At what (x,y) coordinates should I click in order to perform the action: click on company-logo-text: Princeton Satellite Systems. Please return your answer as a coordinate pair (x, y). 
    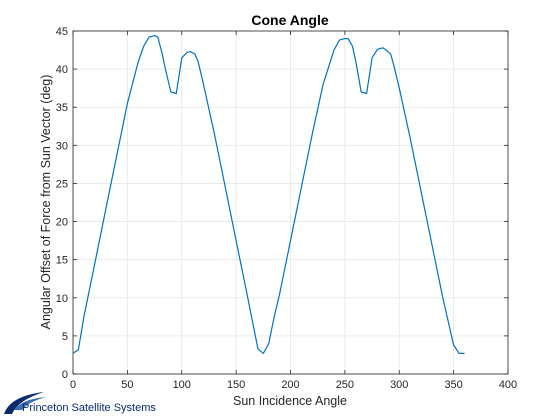
    Looking at the image, I should click on (89, 408).